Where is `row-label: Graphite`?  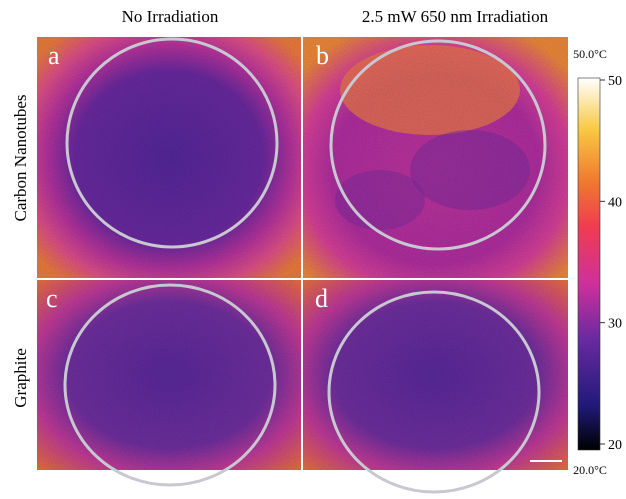 row-label: Graphite is located at coordinates (20, 377).